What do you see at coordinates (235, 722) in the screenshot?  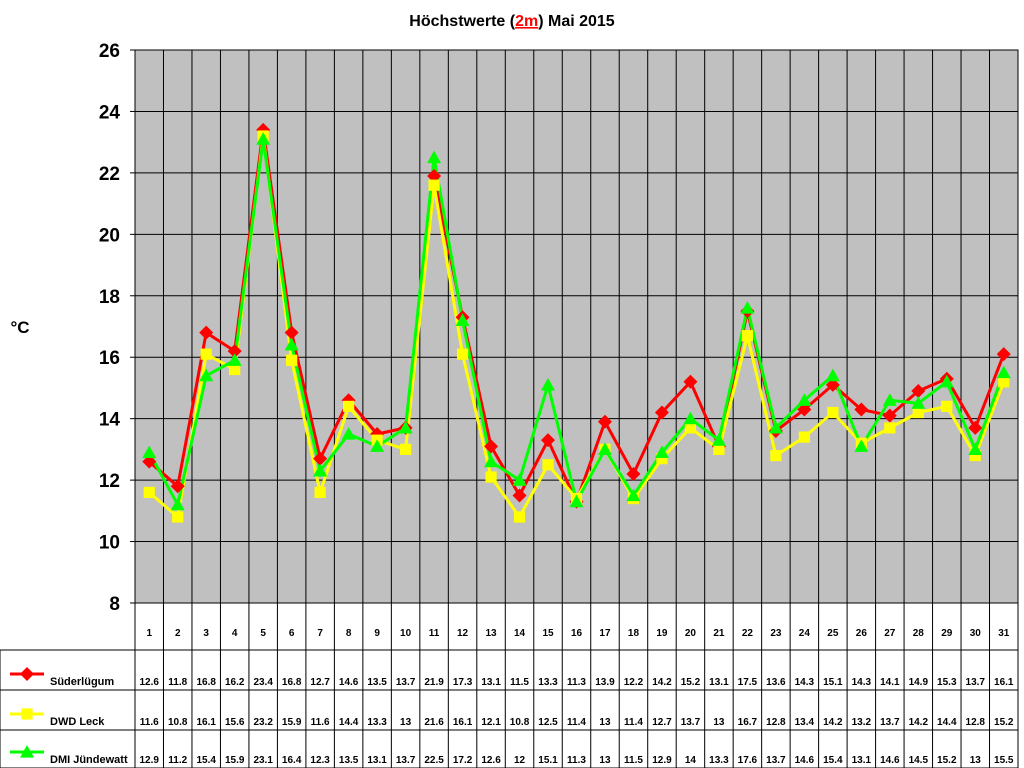 I see `table-value: 15.6` at bounding box center [235, 722].